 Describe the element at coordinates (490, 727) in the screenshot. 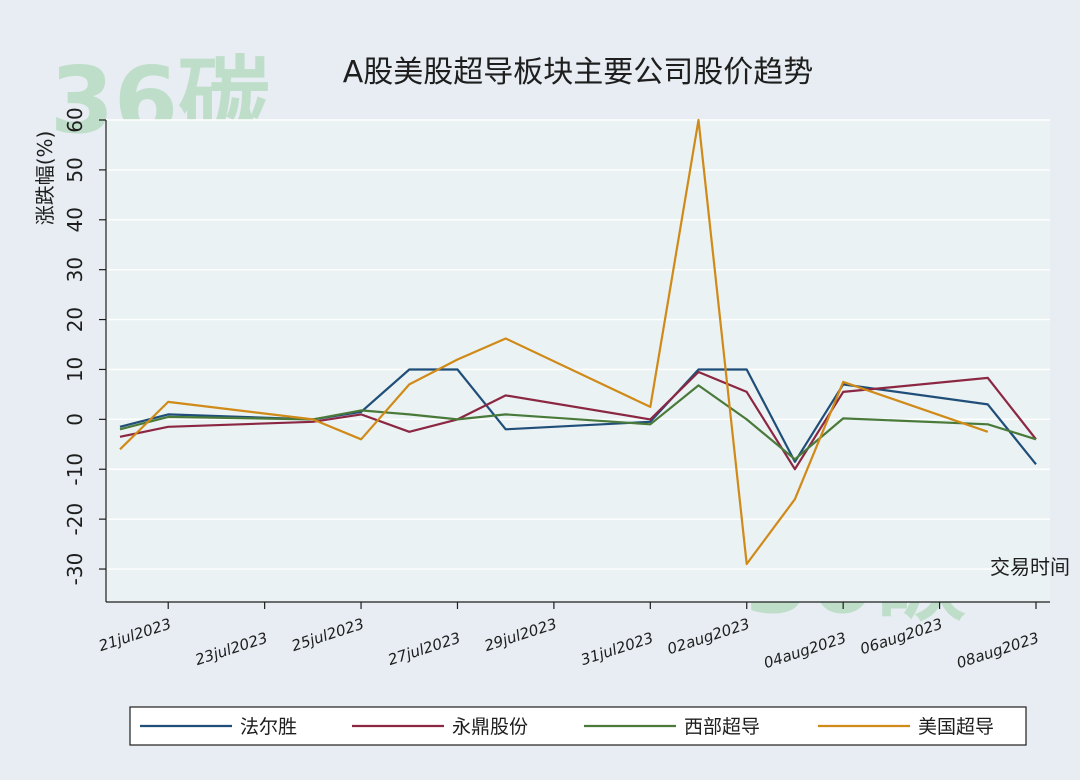

I see `legend-label-2: 永鼎股份` at that location.